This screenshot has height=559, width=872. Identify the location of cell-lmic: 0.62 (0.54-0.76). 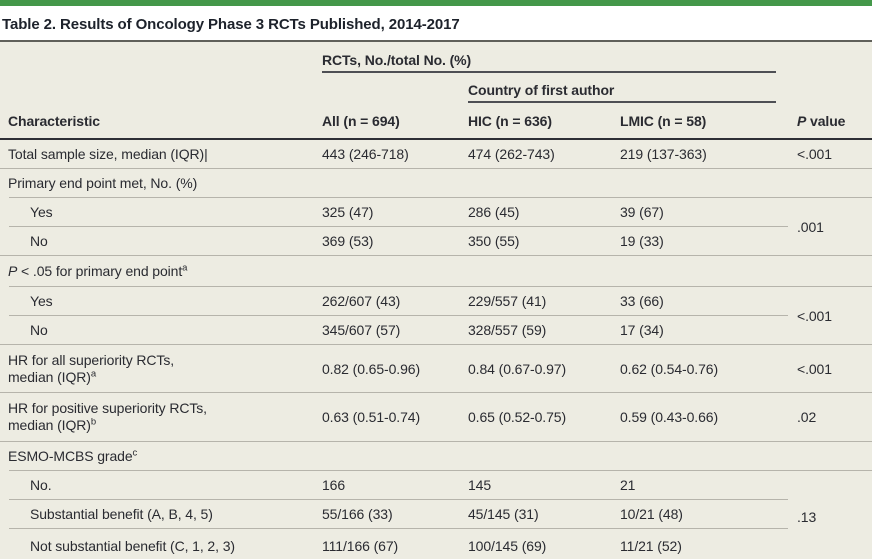
(704, 368).